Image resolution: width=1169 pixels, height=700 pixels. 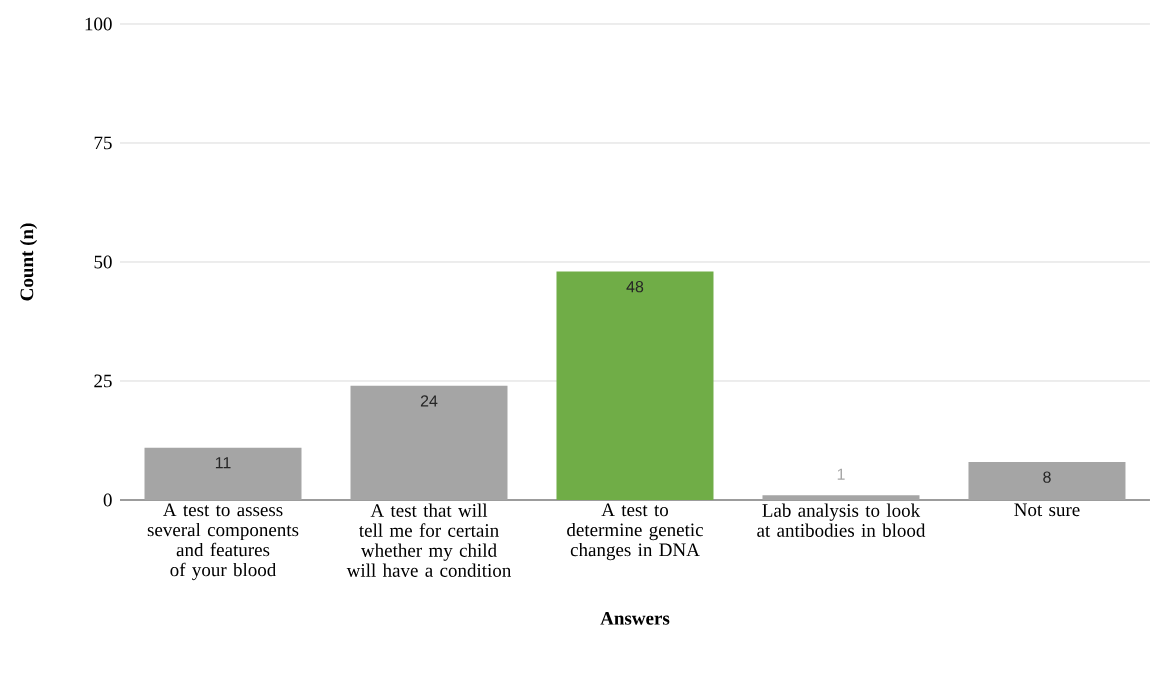 What do you see at coordinates (841, 474) in the screenshot?
I see `data-label: 1` at bounding box center [841, 474].